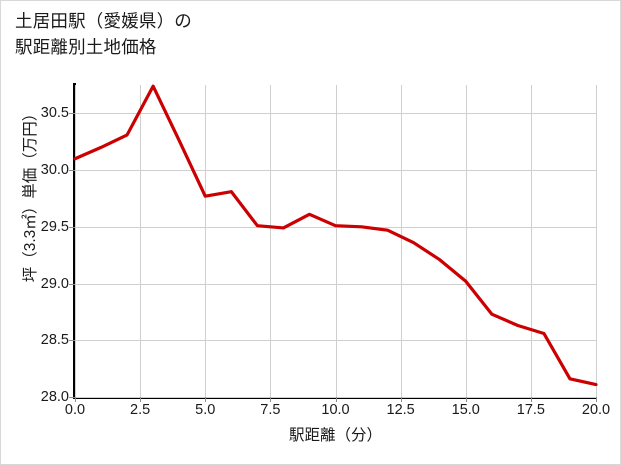  Describe the element at coordinates (270, 410) in the screenshot. I see `x-axis-tick-label: 7.5` at that location.